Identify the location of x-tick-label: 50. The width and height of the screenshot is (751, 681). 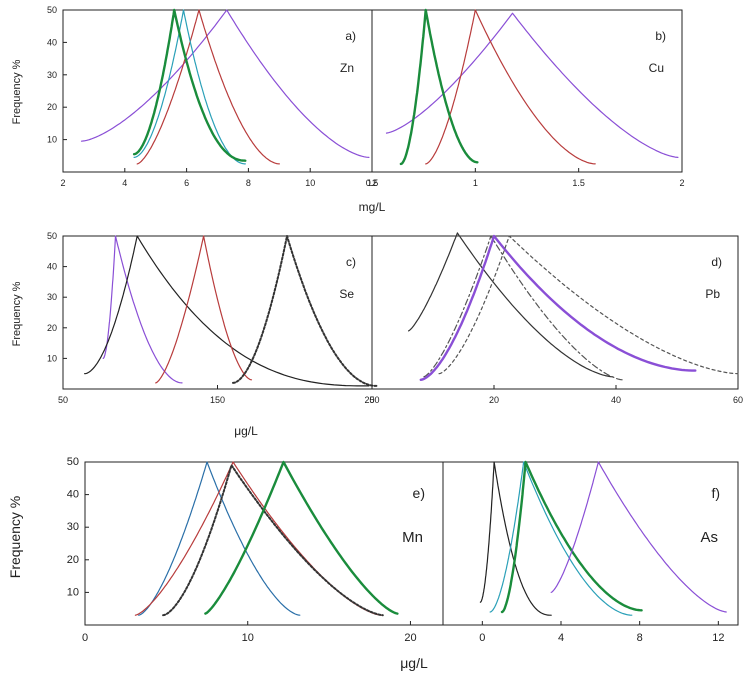
(63, 400).